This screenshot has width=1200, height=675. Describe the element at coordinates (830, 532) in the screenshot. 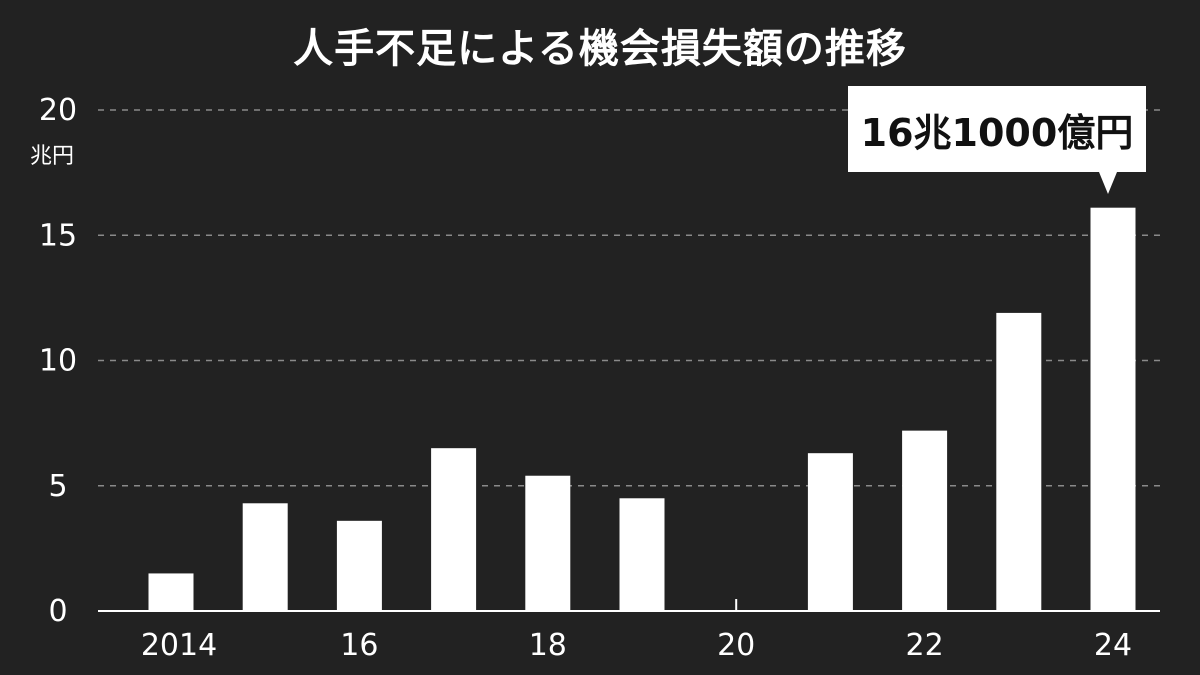

I see `bar-2021` at that location.